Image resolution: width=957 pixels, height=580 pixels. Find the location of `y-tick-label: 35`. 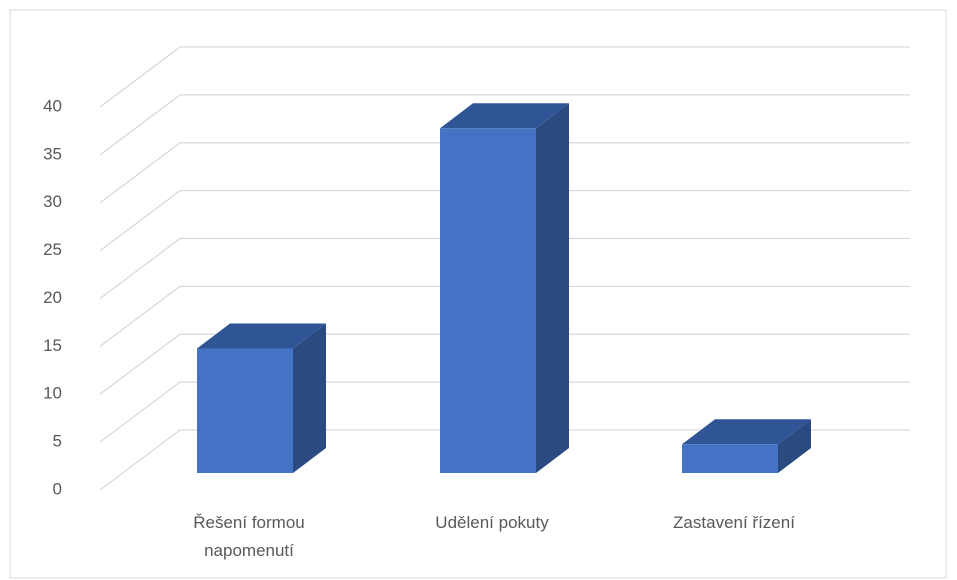

y-tick-label: 35 is located at coordinates (52, 153).